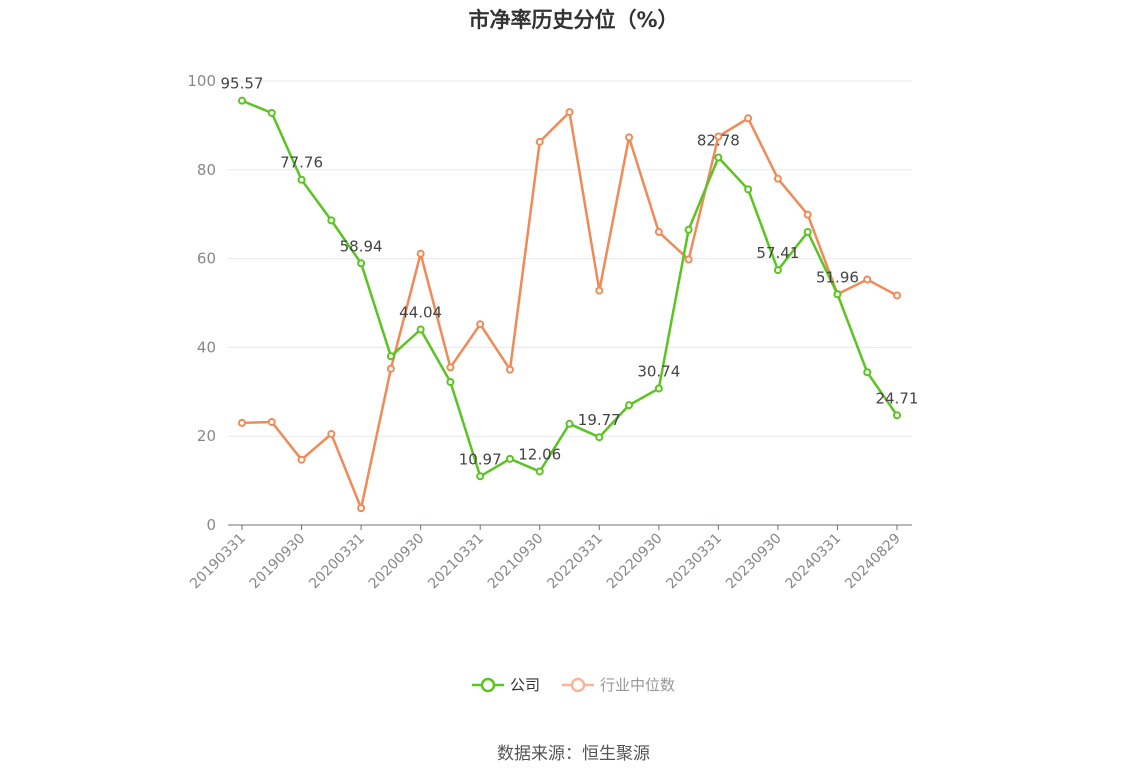  I want to click on data-label: 57.41, so click(777, 253).